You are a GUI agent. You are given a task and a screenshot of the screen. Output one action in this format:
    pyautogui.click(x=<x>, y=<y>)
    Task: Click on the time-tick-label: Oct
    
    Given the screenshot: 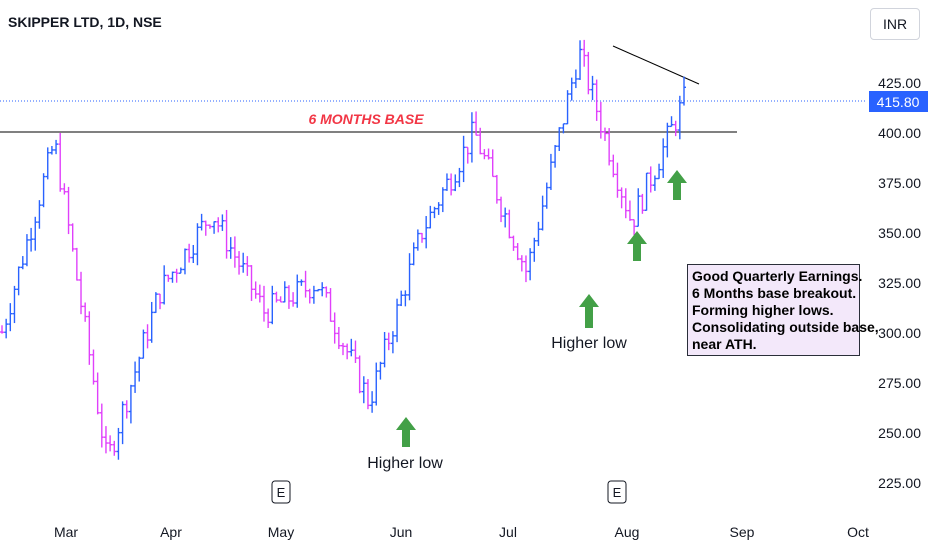 What is the action you would take?
    pyautogui.click(x=858, y=532)
    